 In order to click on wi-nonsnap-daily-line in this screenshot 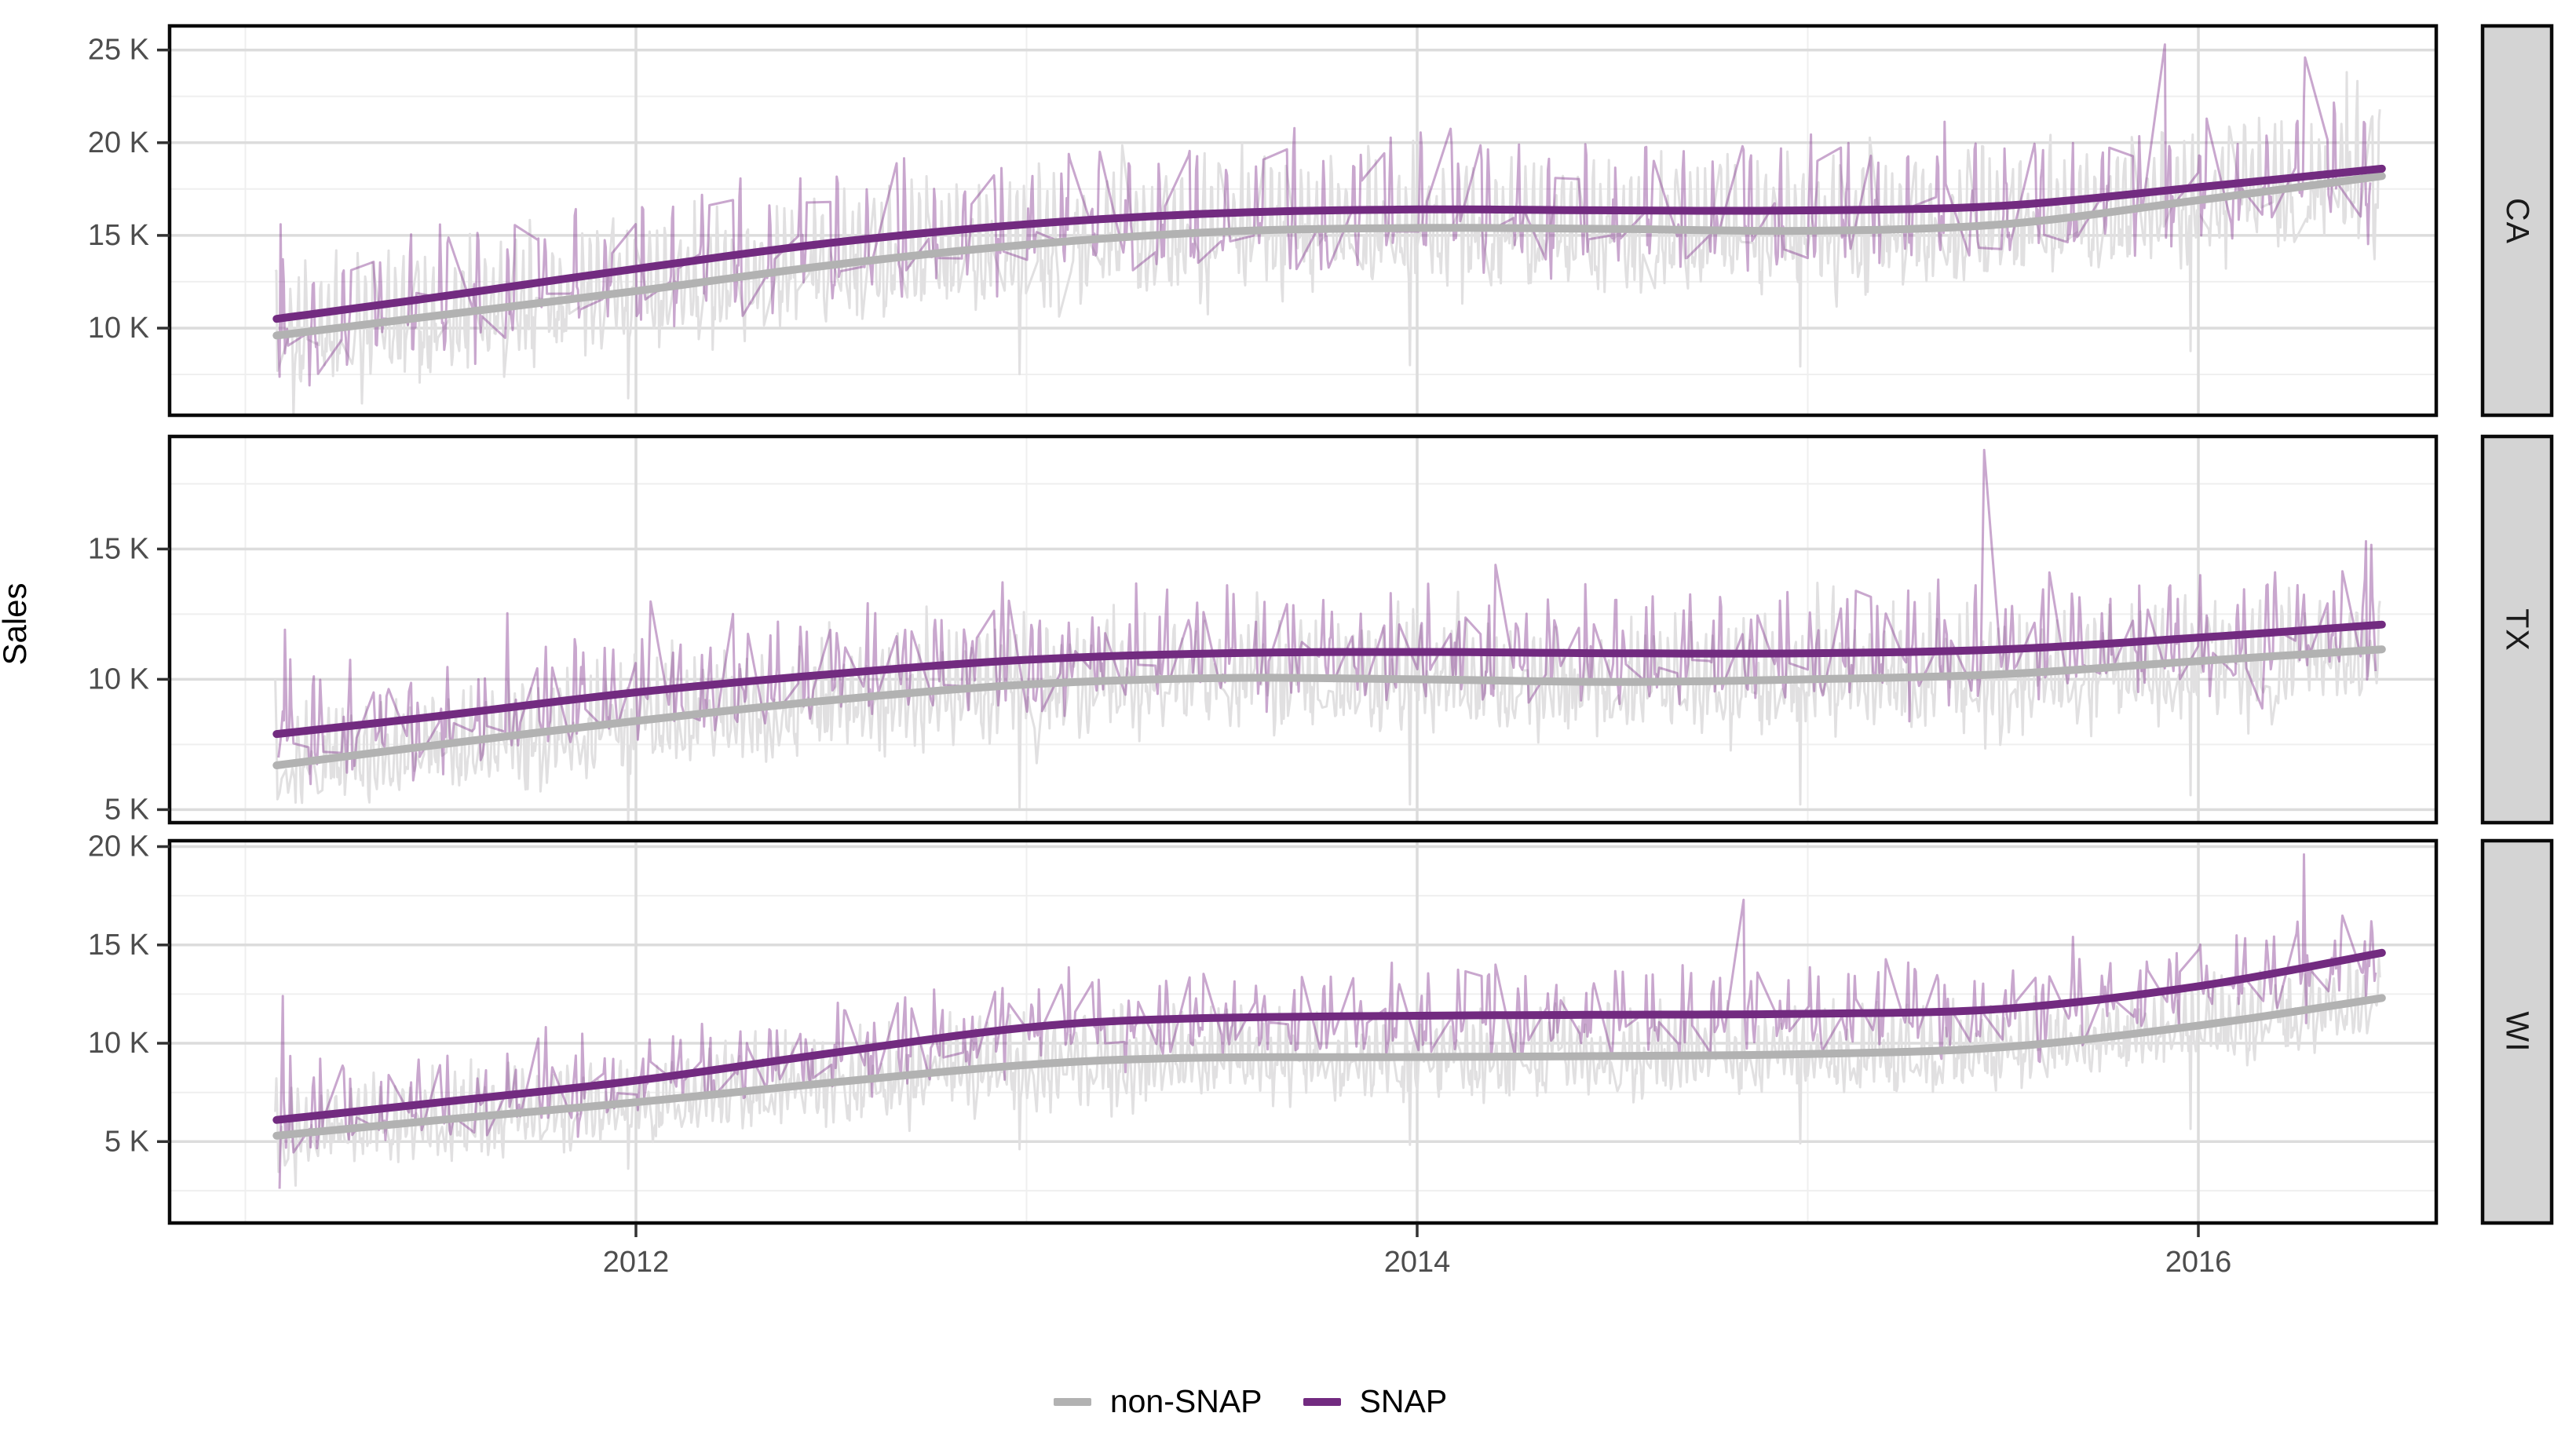, I will do `click(1327, 1072)`.